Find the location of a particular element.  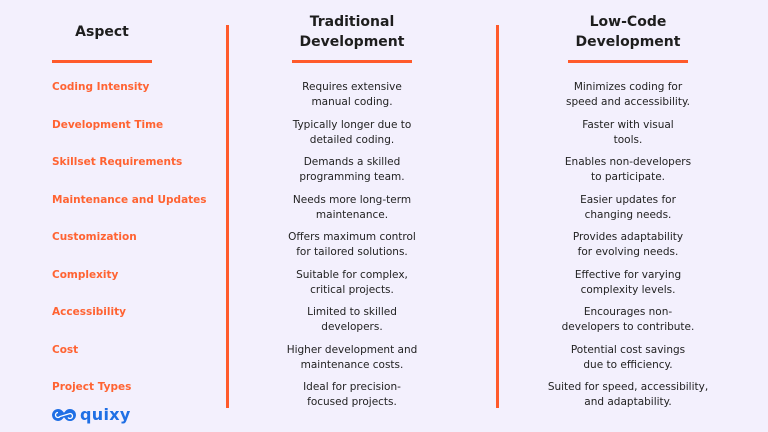

header-aspect: Aspect is located at coordinates (102, 32).